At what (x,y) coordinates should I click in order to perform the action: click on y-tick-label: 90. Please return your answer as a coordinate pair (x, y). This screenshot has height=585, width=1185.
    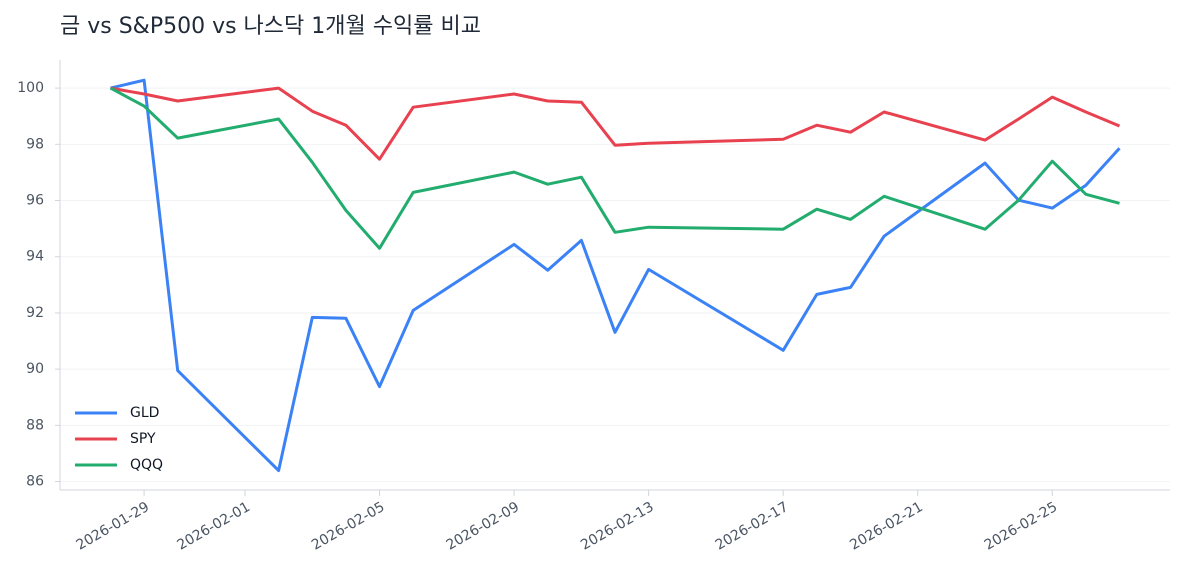
    Looking at the image, I should click on (35, 369).